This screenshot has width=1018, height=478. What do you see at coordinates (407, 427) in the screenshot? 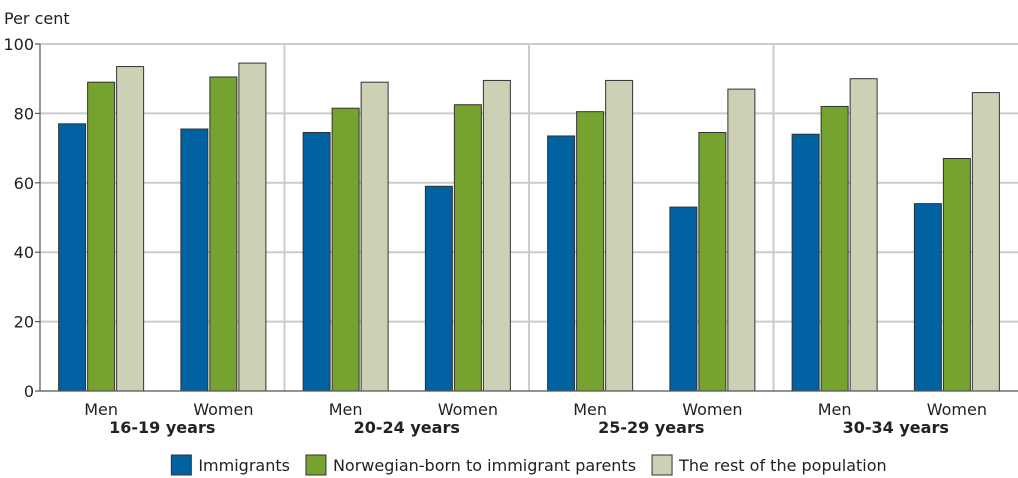
I see `group-label: 20-24 years` at bounding box center [407, 427].